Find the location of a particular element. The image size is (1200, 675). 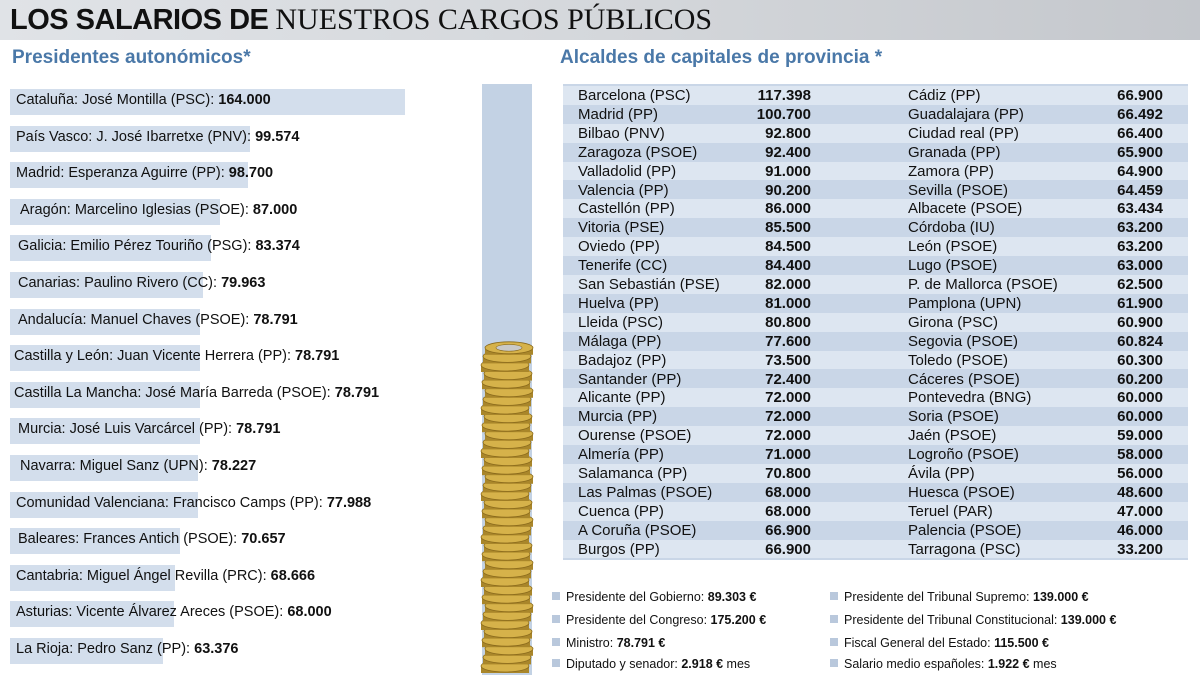

president-name: La Rioja: Pedro Sanz (PP): is located at coordinates (105, 649).